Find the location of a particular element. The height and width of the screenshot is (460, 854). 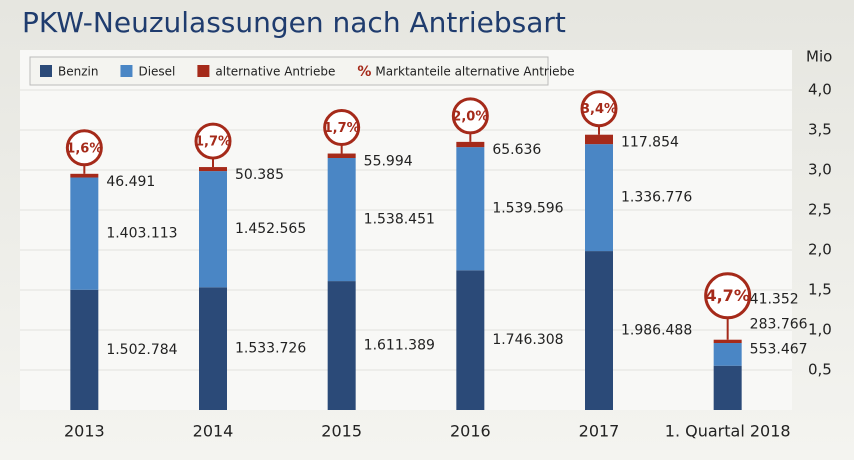

data-label: 50.385 is located at coordinates (259, 175).